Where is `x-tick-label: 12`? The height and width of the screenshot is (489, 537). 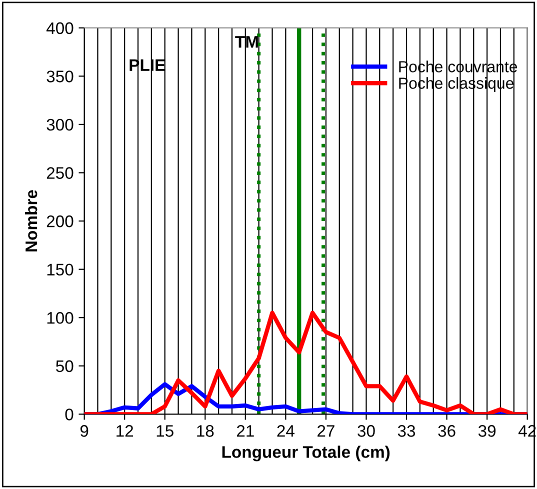 x-tick-label: 12 is located at coordinates (125, 431).